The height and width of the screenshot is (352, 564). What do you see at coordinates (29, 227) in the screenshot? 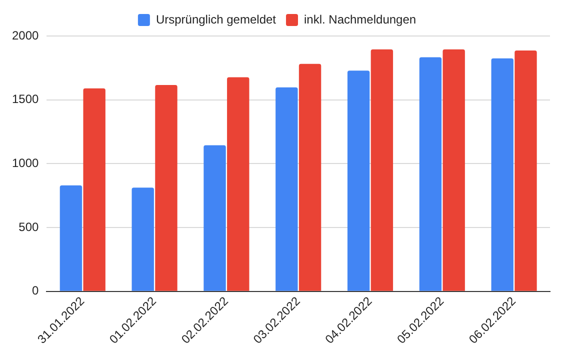
I see `y-tick-label: 500` at bounding box center [29, 227].